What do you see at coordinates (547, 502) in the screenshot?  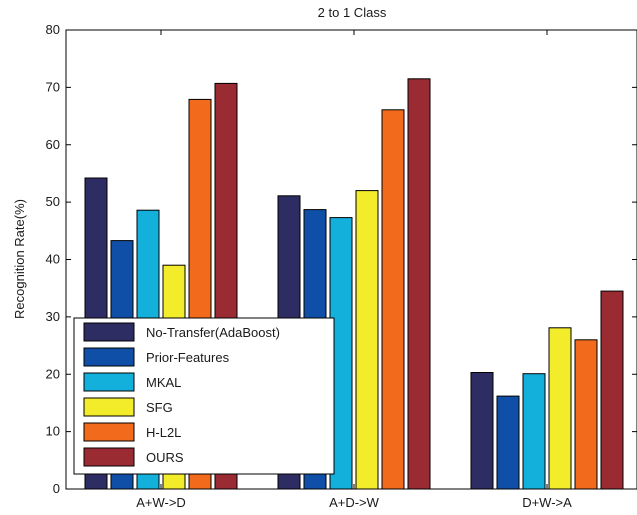 I see `x-tick-label: D+W->A` at bounding box center [547, 502].